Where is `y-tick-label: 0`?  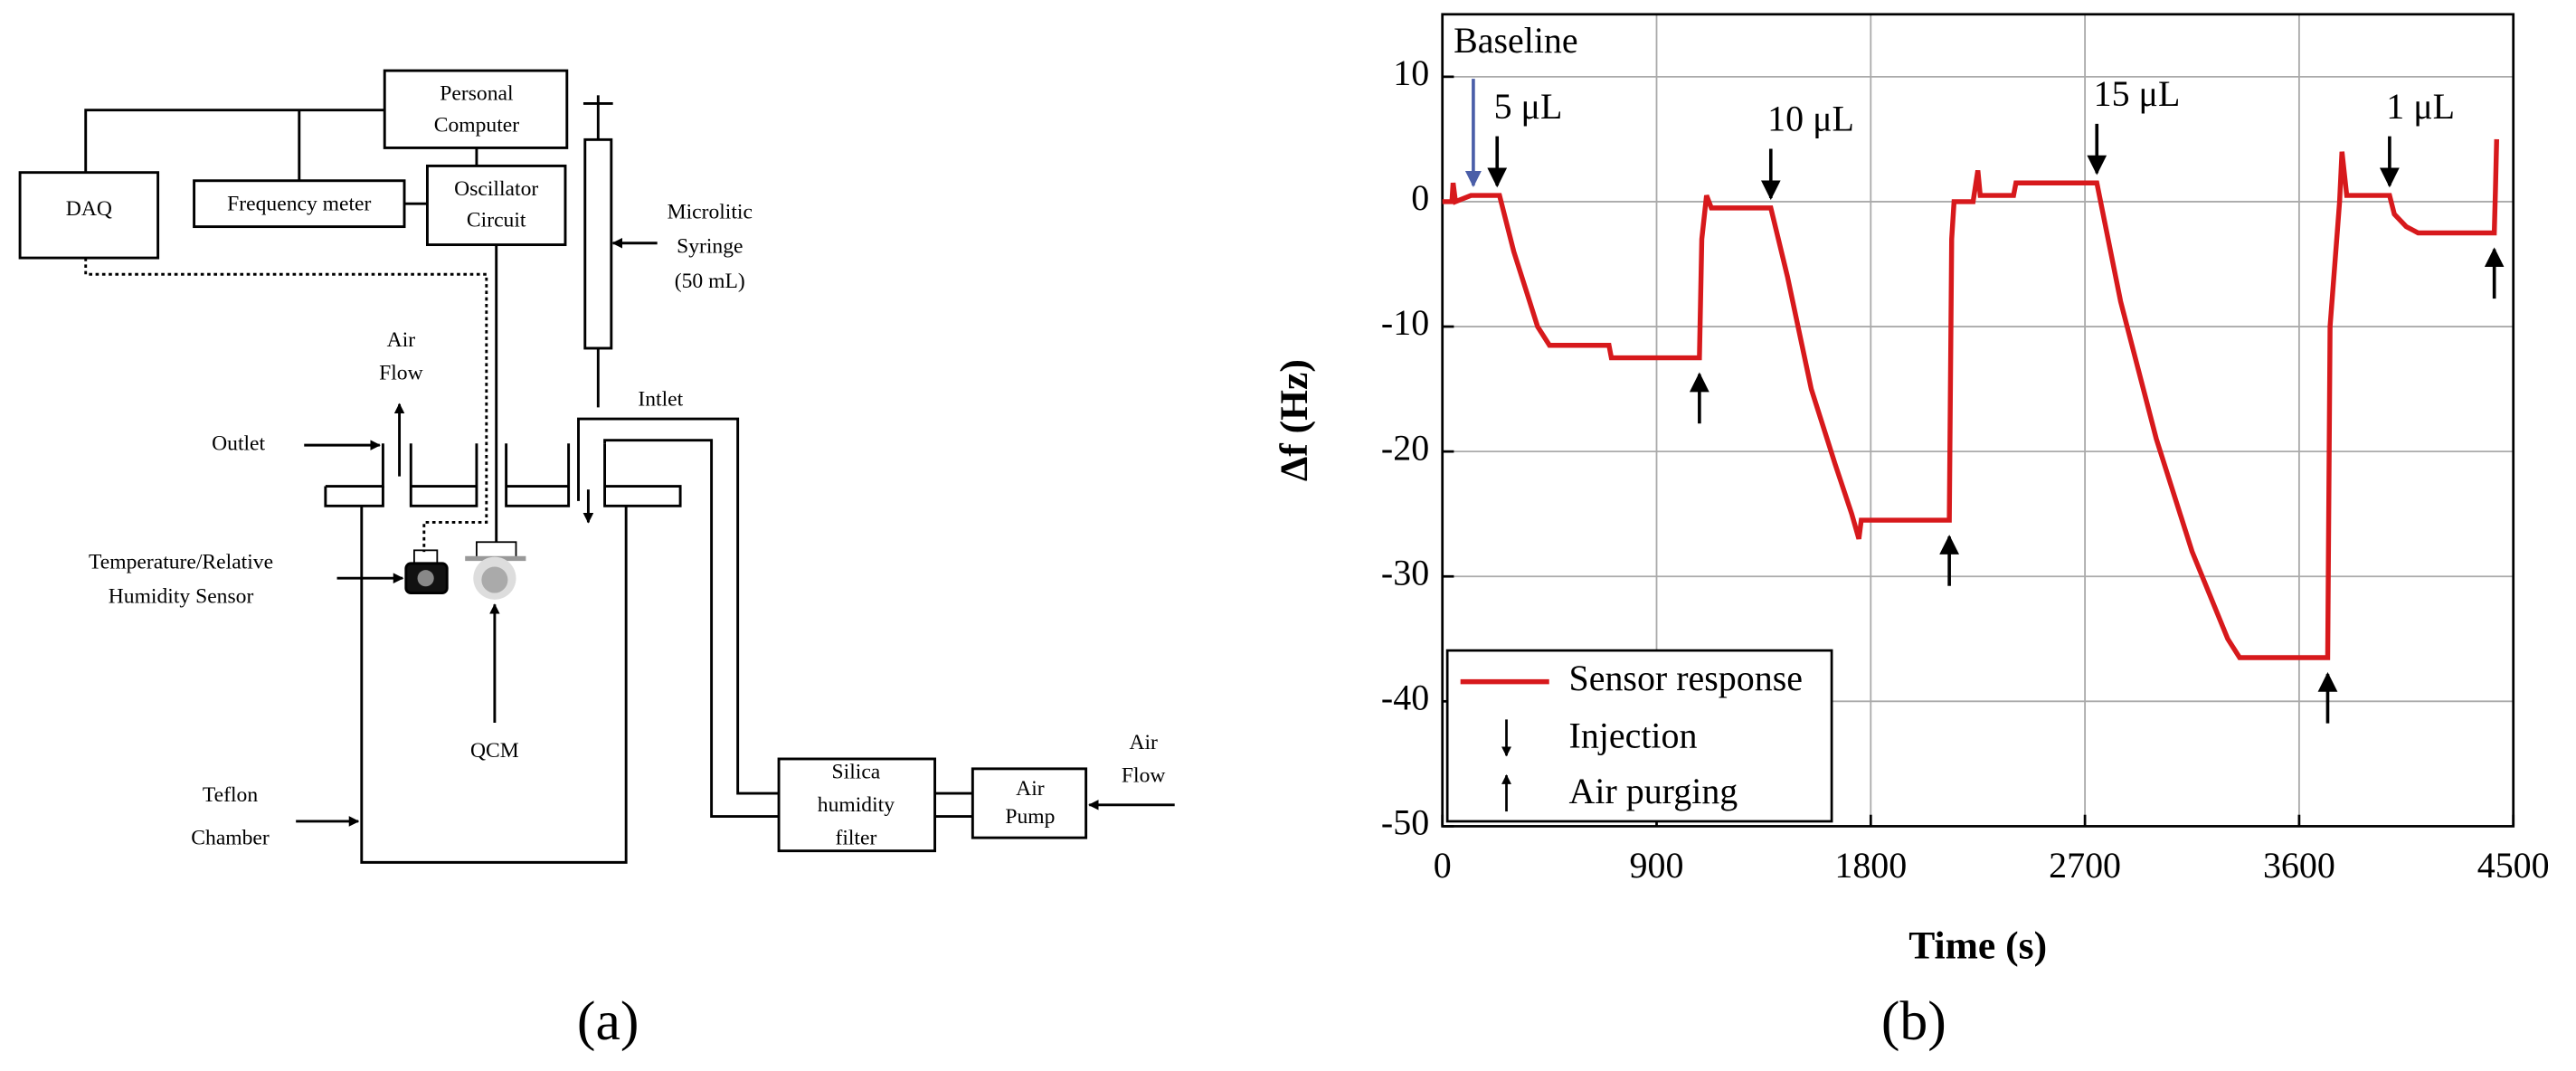
y-tick-label: 0 is located at coordinates (1420, 198).